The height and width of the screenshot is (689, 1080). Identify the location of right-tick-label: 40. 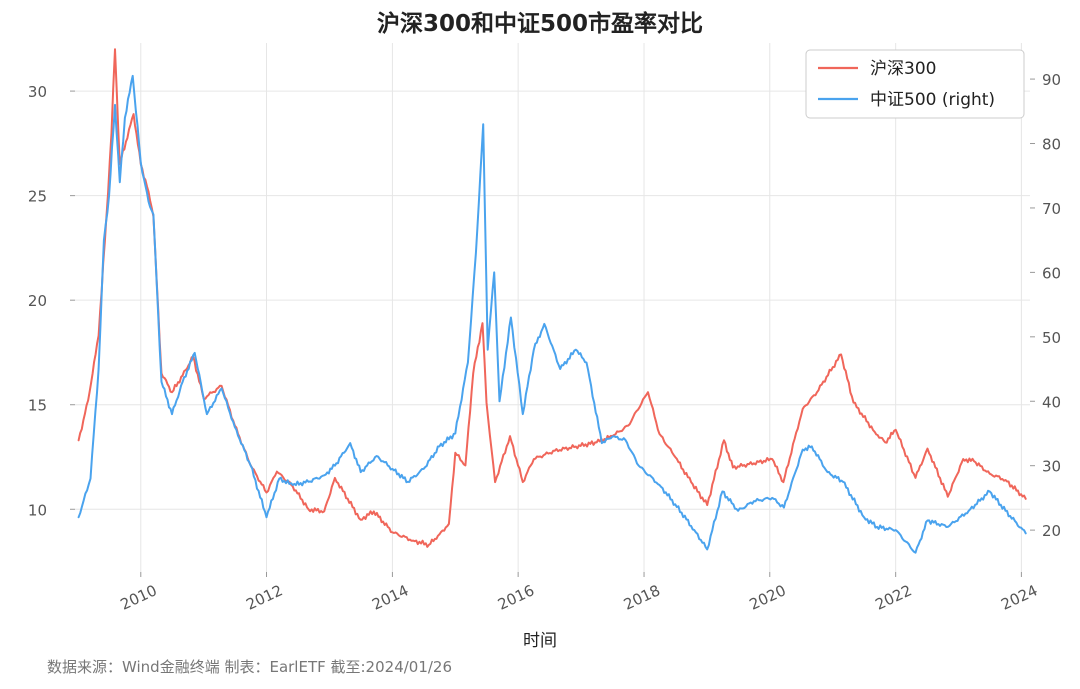
(1051, 402).